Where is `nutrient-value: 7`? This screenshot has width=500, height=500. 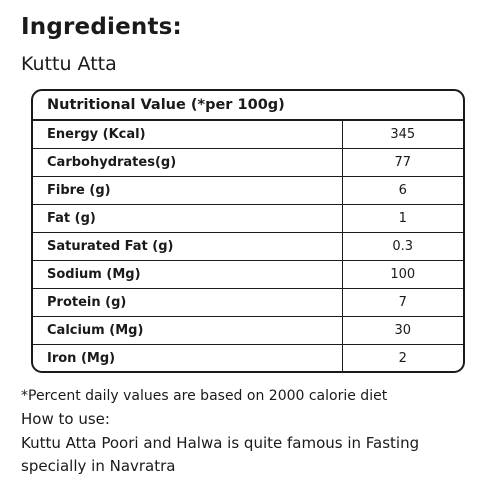 nutrient-value: 7 is located at coordinates (402, 302).